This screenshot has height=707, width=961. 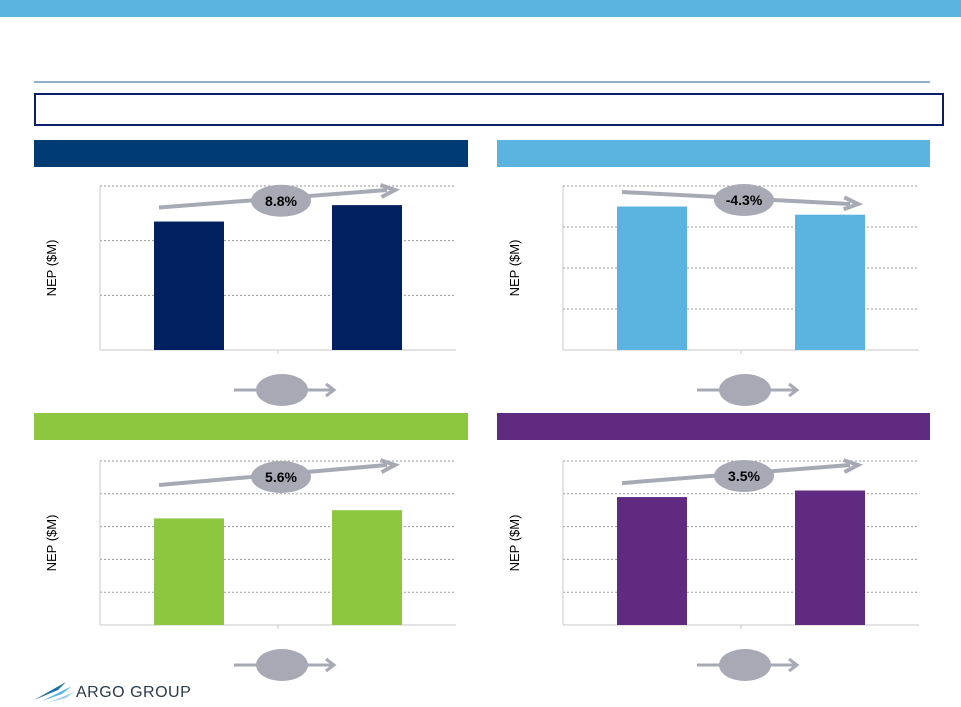 What do you see at coordinates (489, 109) in the screenshot?
I see `subtitle-box` at bounding box center [489, 109].